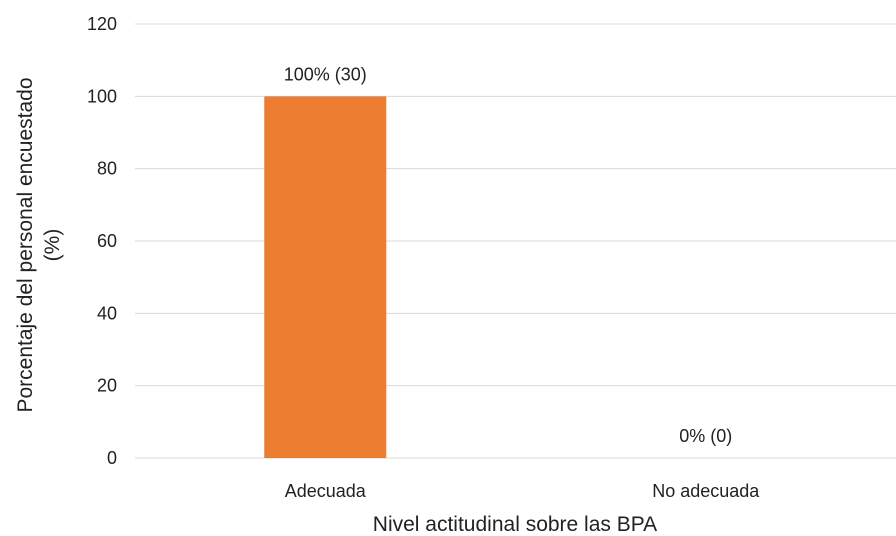 The image size is (896, 536). Describe the element at coordinates (107, 169) in the screenshot. I see `y-tick-label-80: 80` at that location.